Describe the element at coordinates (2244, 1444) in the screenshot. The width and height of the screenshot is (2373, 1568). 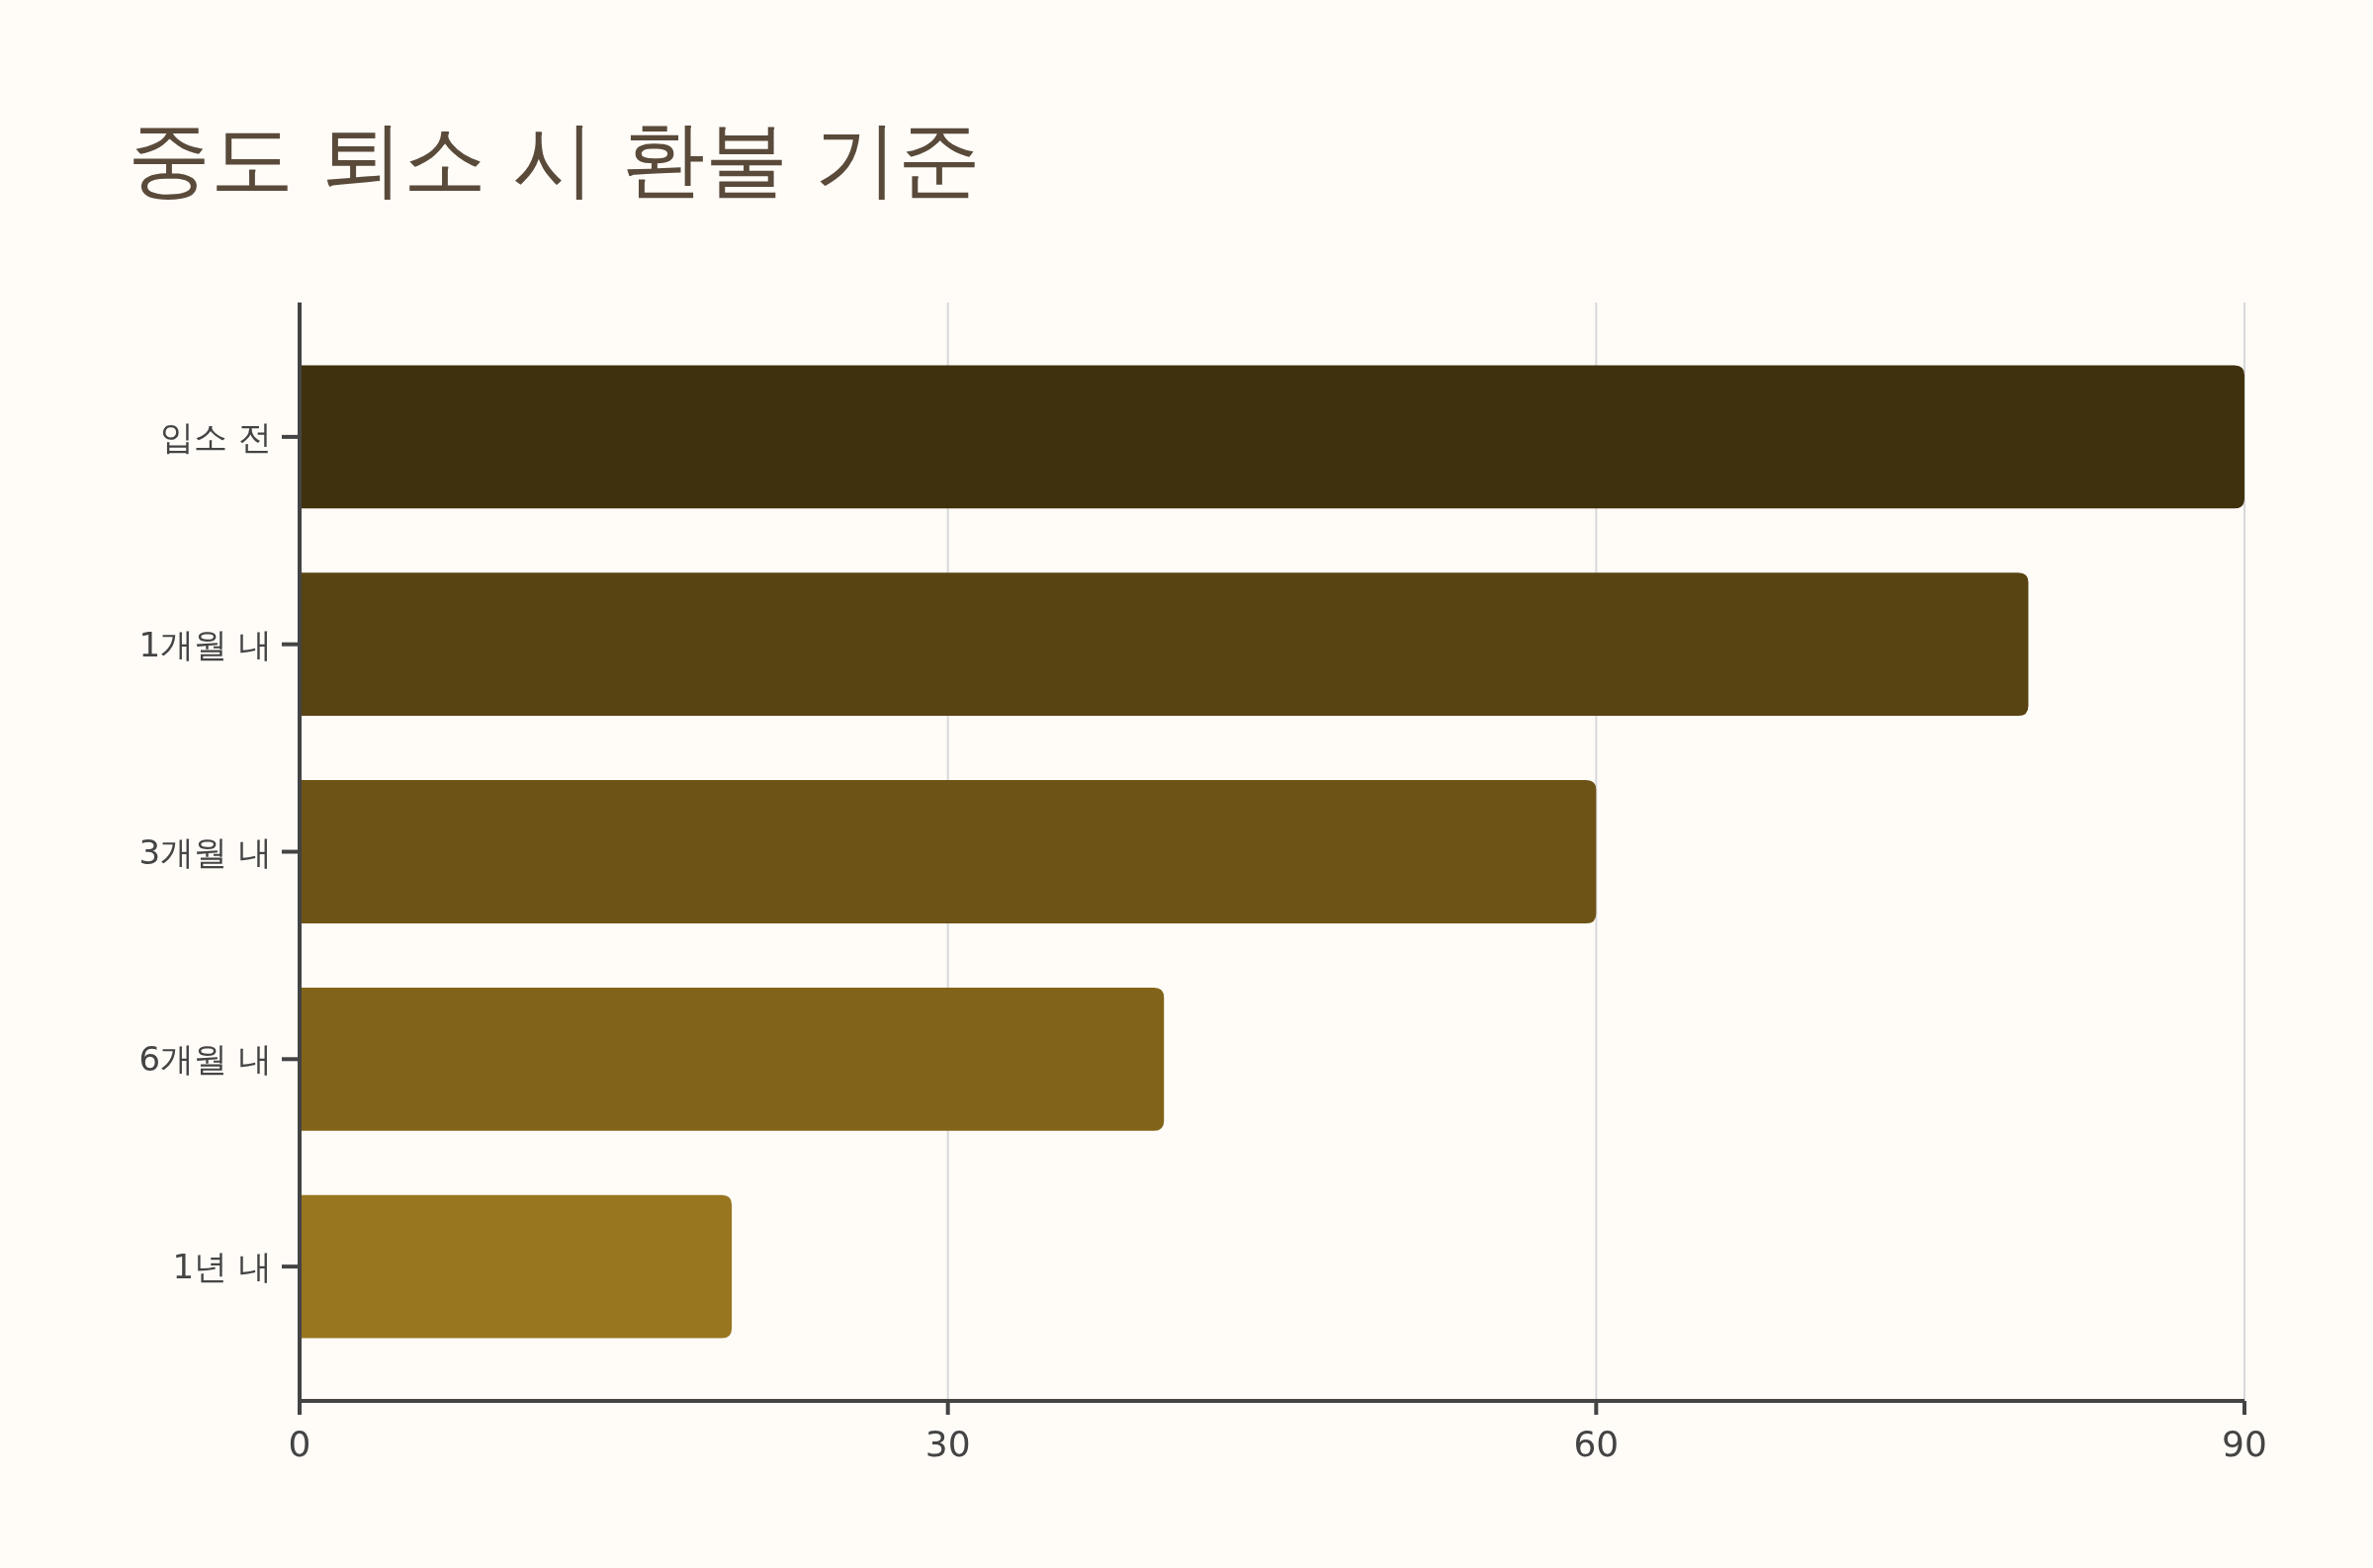
I see `x-tick-label: 90` at that location.